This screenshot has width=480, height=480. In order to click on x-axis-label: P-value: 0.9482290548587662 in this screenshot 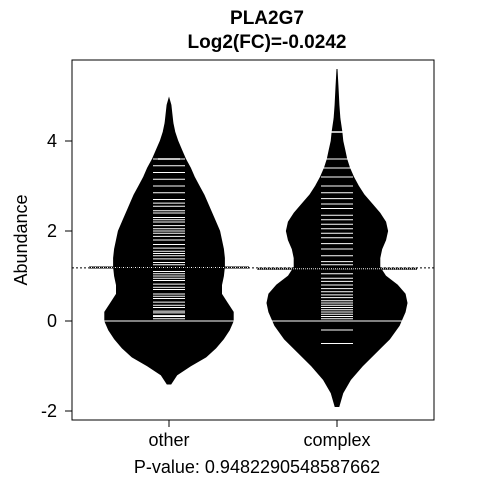, I will do `click(257, 467)`.